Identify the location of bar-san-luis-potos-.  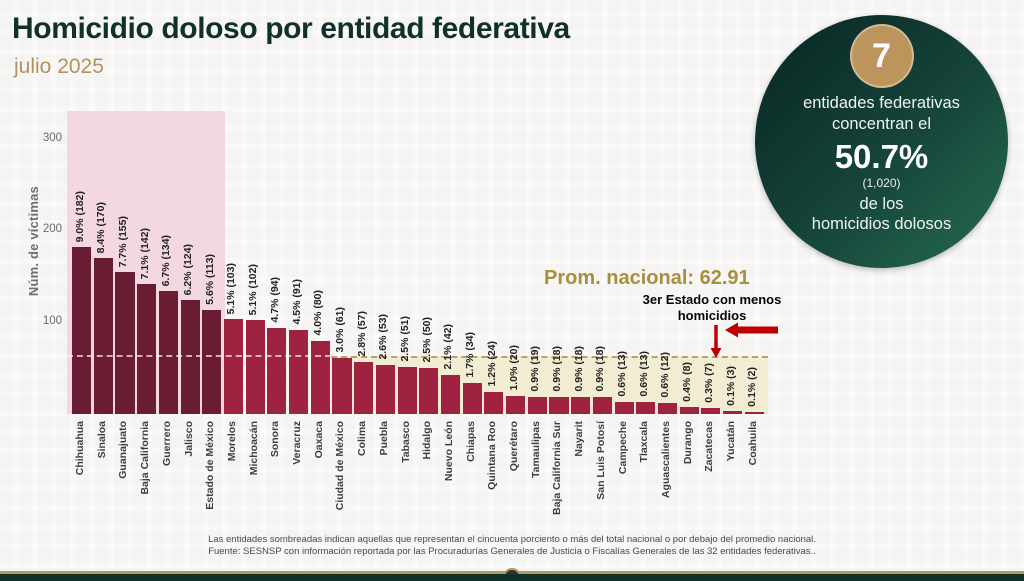
(602, 405).